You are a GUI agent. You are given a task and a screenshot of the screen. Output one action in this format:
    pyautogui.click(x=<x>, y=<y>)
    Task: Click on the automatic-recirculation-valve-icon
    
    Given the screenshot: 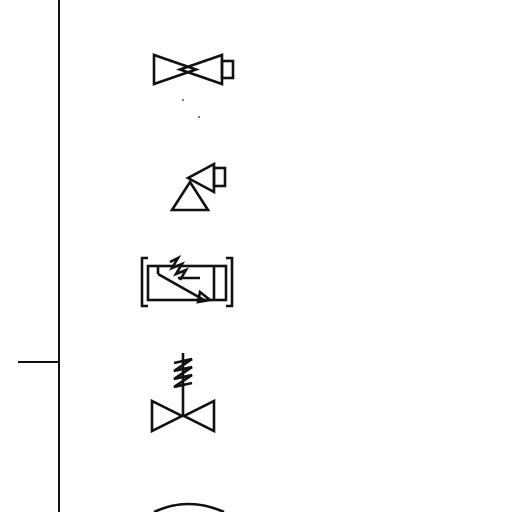 What is the action you would take?
    pyautogui.click(x=187, y=281)
    